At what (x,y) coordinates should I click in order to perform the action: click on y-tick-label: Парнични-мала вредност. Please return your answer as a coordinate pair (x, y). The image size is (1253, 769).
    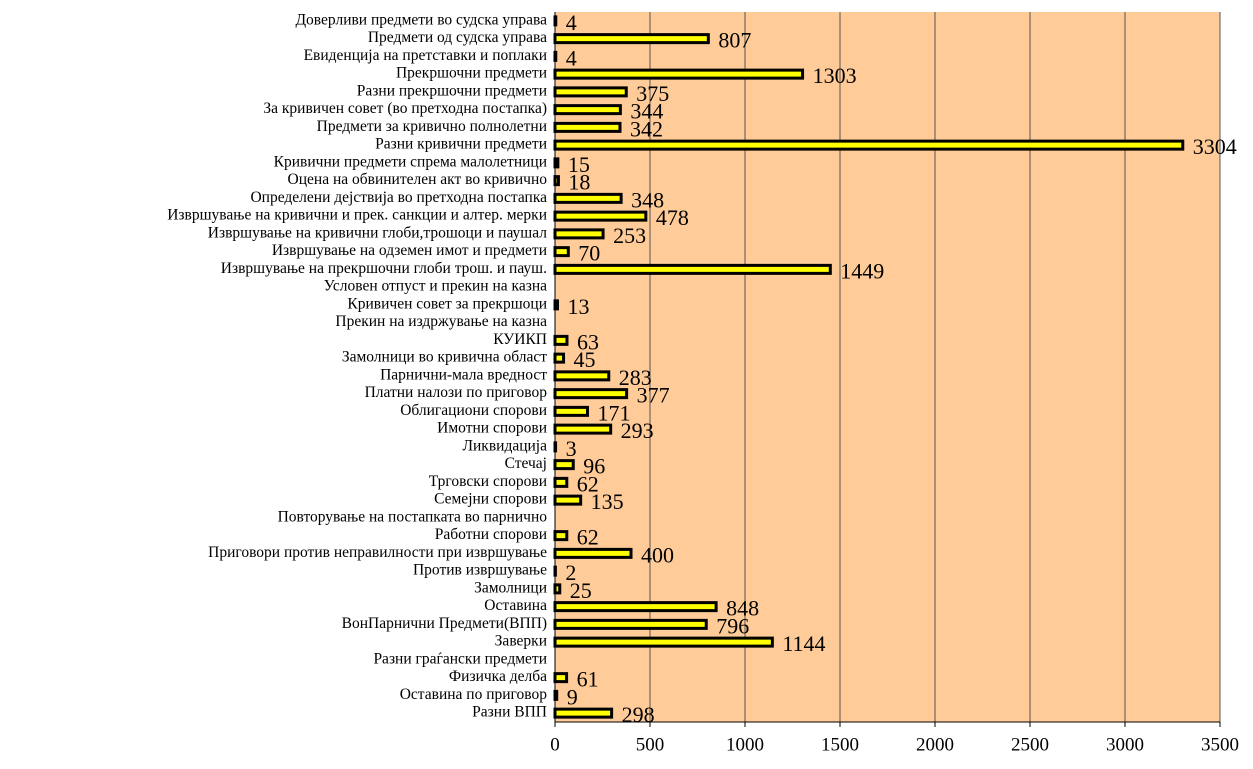
    Looking at the image, I should click on (463, 374).